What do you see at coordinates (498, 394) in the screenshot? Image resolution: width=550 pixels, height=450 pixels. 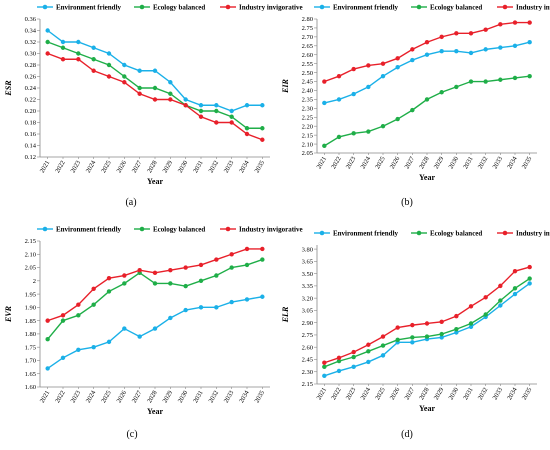 I see `x-tick-label: 2033` at bounding box center [498, 394].